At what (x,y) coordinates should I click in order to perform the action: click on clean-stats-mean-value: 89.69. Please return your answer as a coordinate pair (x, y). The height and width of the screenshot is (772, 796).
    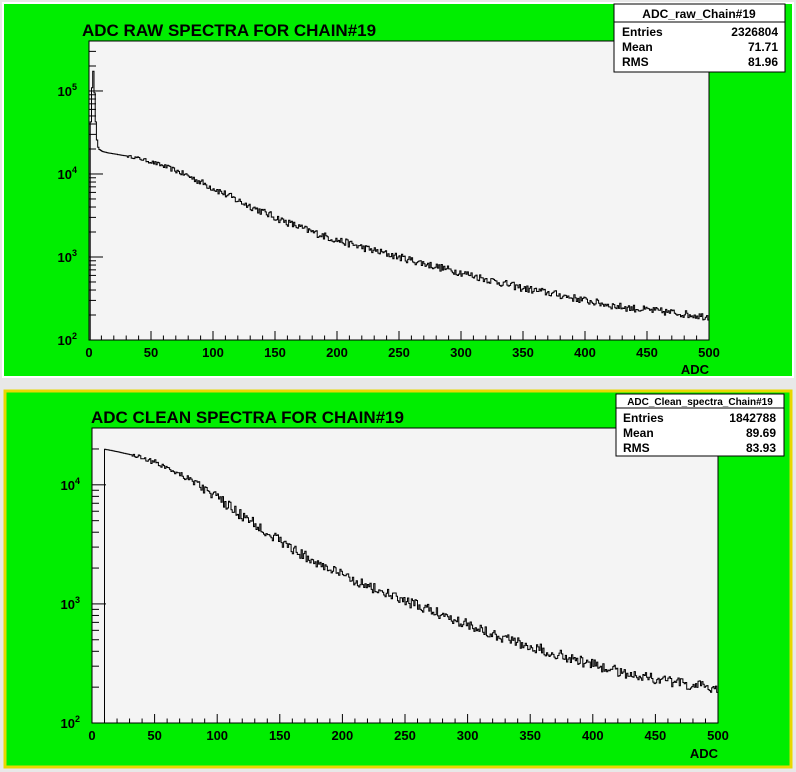
    Looking at the image, I should click on (761, 433).